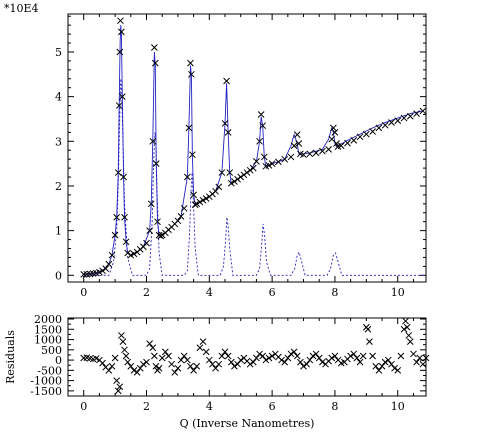 The width and height of the screenshot is (496, 436). Describe the element at coordinates (46, 381) in the screenshot. I see `y-tick-label: -1000` at that location.